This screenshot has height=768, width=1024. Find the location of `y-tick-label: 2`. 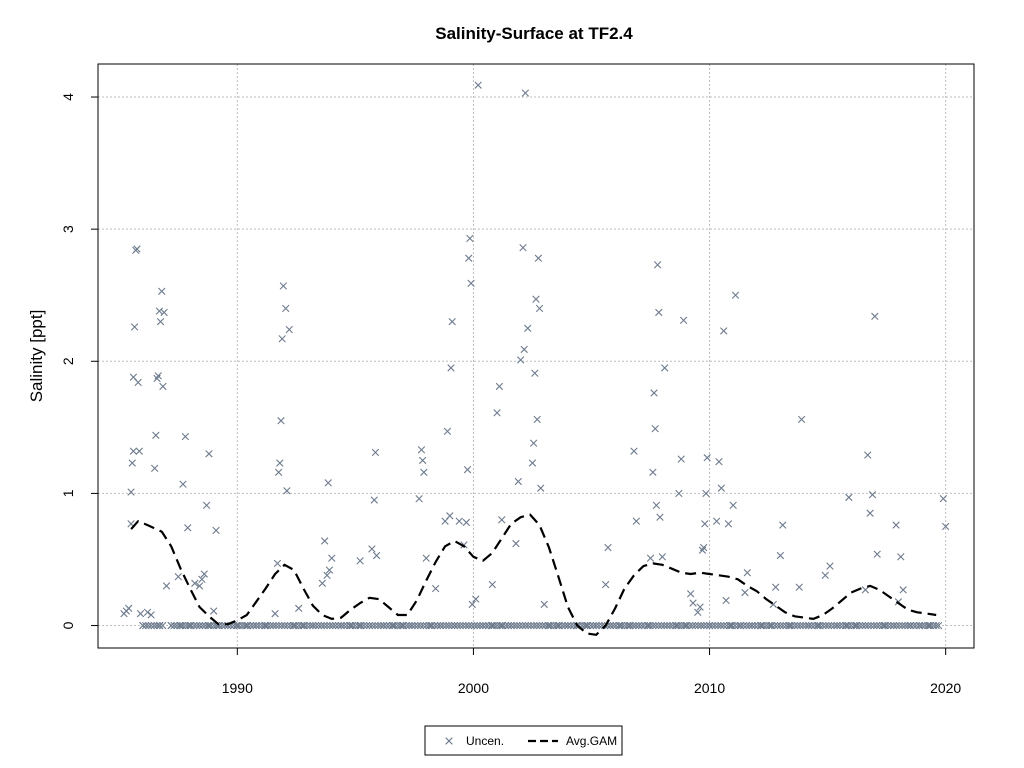

y-tick-label: 2 is located at coordinates (68, 361).